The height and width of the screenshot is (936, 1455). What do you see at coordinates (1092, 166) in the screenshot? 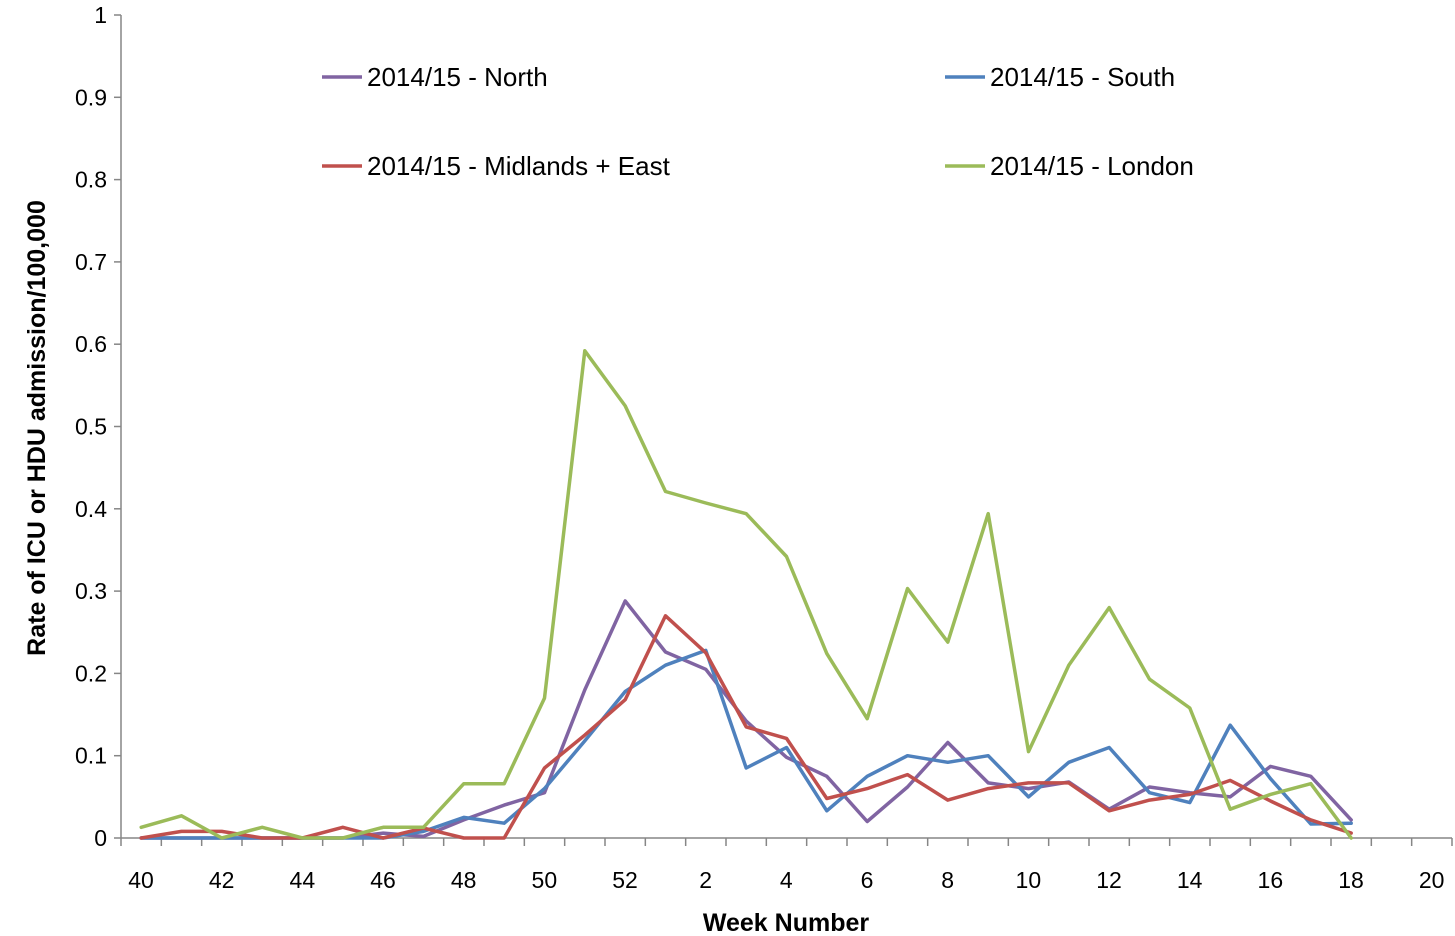
I see `legend-label: 2014/15 - London` at bounding box center [1092, 166].